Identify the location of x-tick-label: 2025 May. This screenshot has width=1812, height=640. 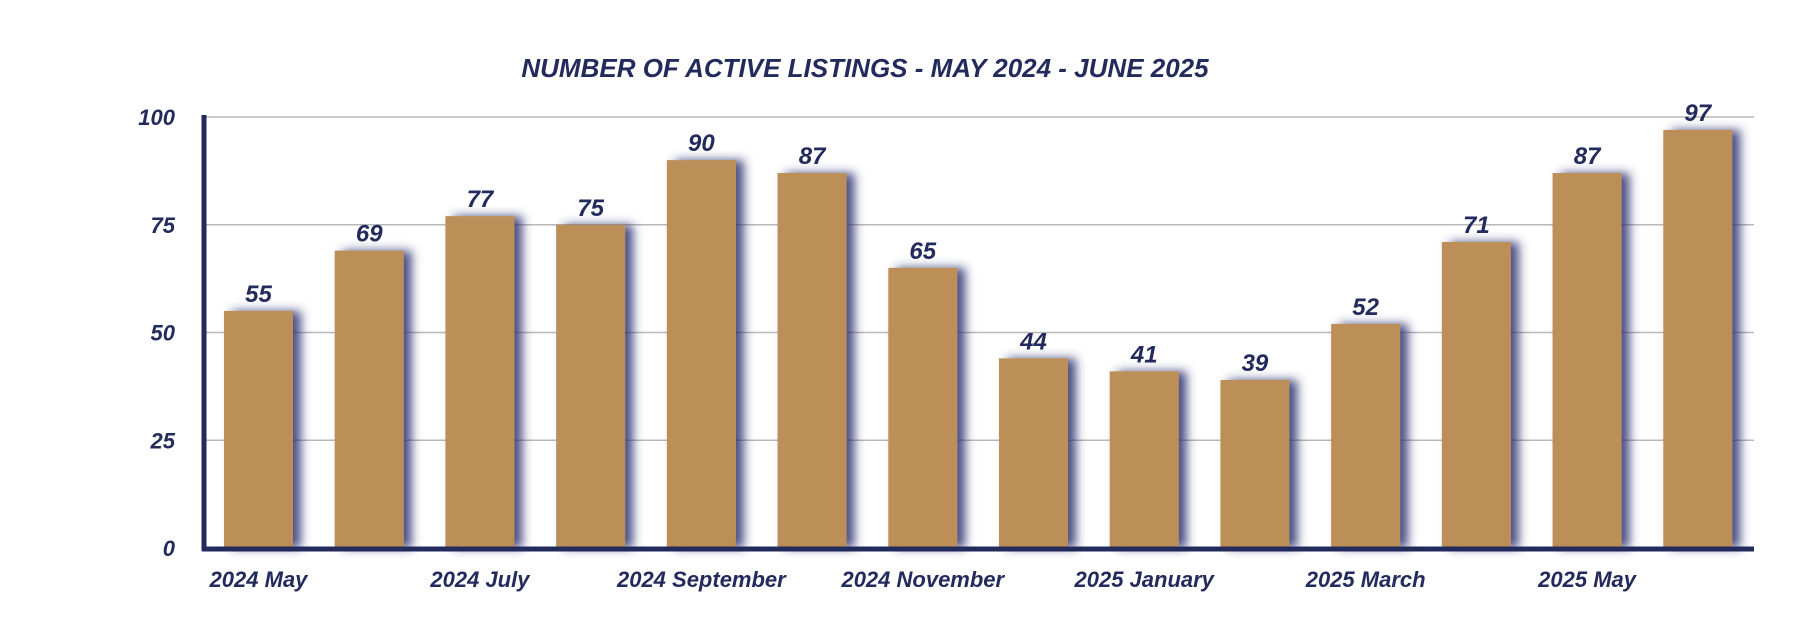
(1587, 579).